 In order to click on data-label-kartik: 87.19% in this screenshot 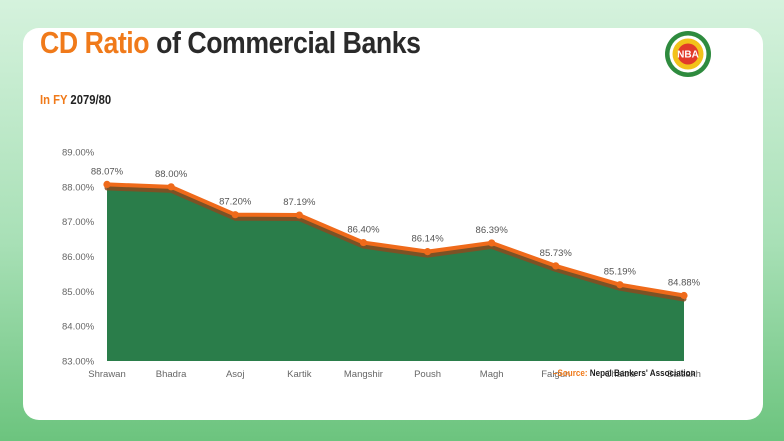, I will do `click(299, 202)`.